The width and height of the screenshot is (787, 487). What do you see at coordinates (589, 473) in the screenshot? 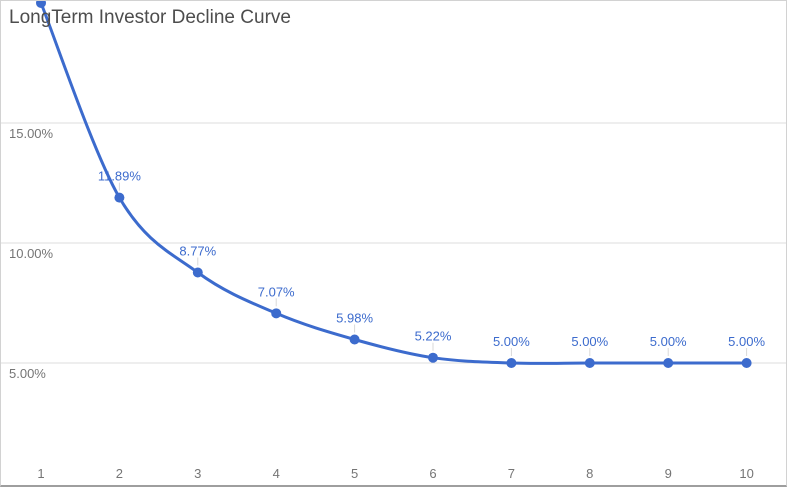
I see `x-axis-tick-label: 8` at bounding box center [589, 473].